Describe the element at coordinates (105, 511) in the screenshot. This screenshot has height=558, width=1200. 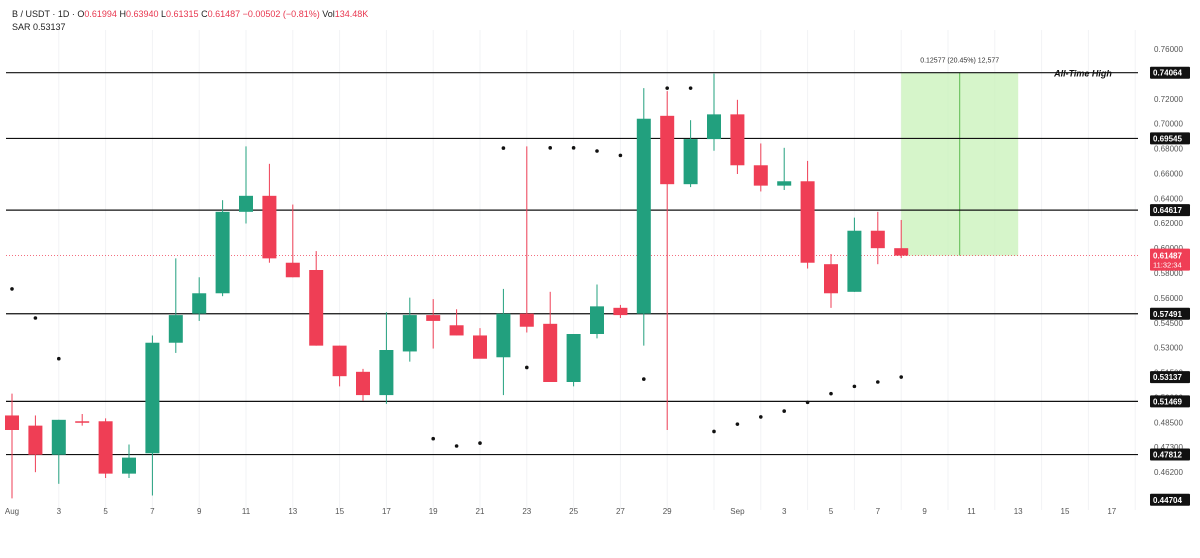
I see `time-tick-label: 5` at that location.